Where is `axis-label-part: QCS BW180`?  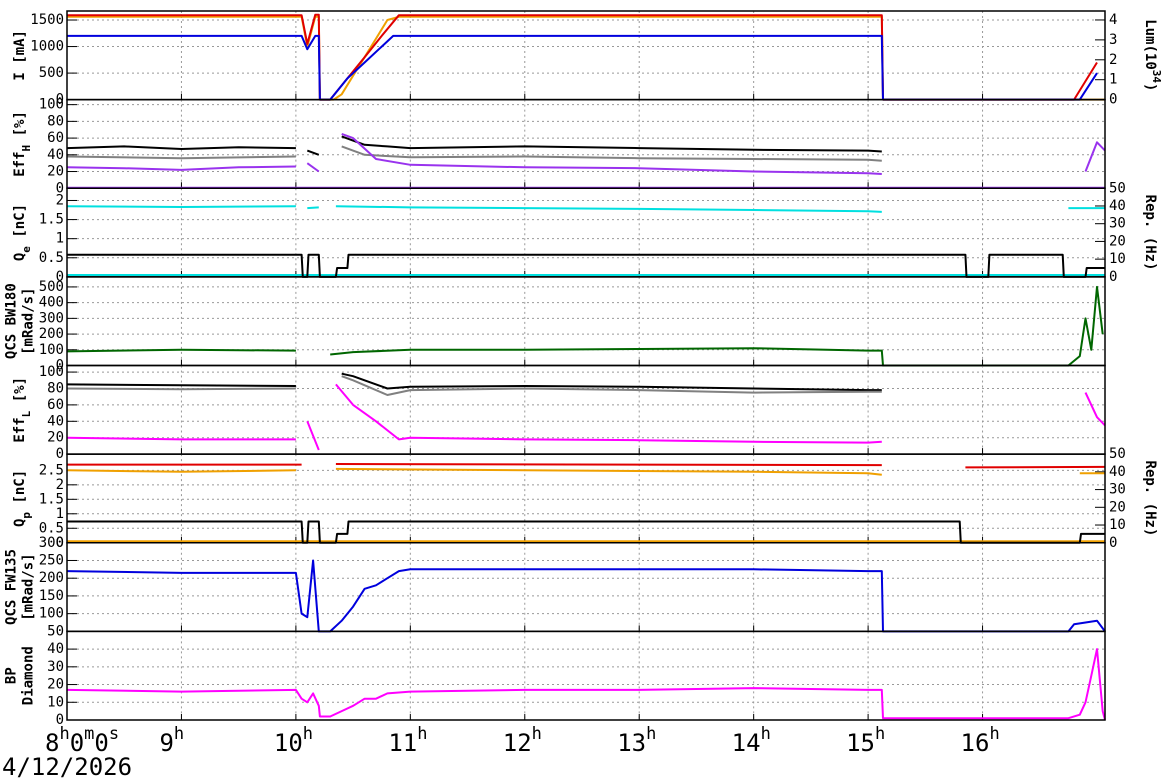 axis-label-part: QCS BW180 is located at coordinates (12, 321).